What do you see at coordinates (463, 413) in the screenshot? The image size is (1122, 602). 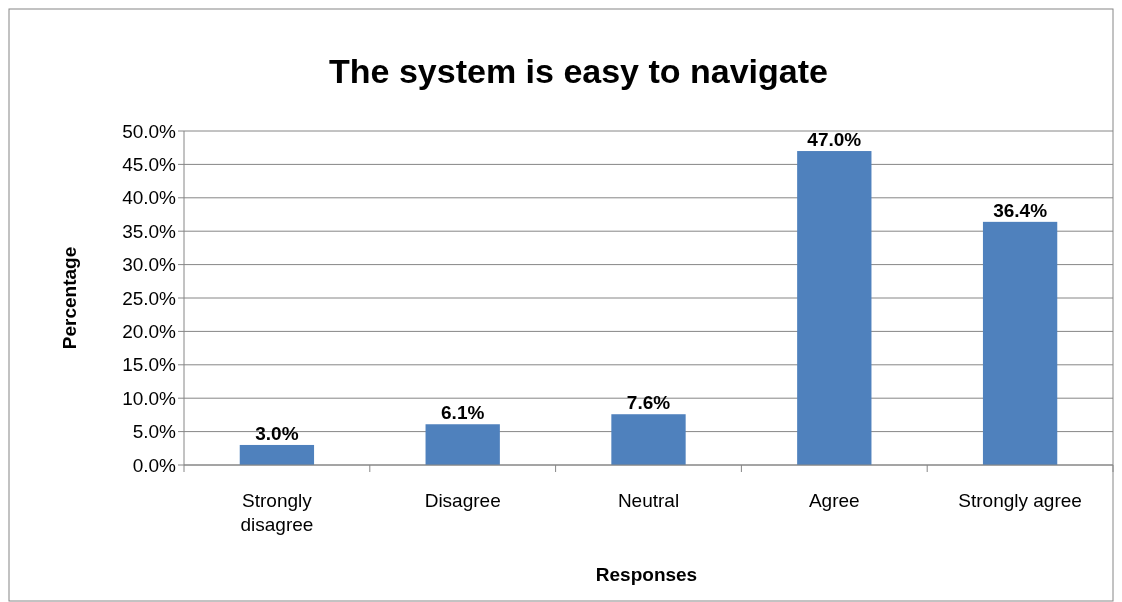 I see `data-label: 6.1%` at bounding box center [463, 413].